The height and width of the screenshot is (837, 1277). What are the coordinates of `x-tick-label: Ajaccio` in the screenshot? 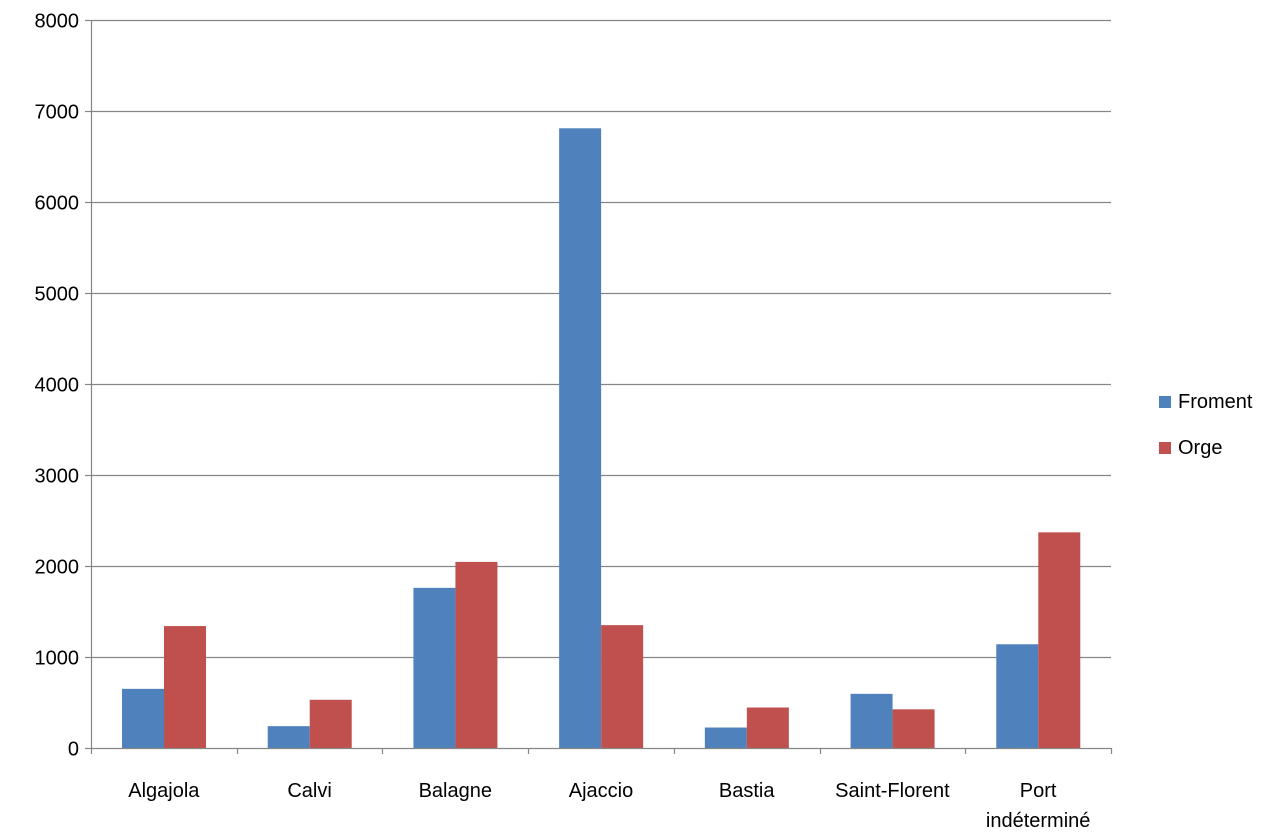 It's located at (601, 791).